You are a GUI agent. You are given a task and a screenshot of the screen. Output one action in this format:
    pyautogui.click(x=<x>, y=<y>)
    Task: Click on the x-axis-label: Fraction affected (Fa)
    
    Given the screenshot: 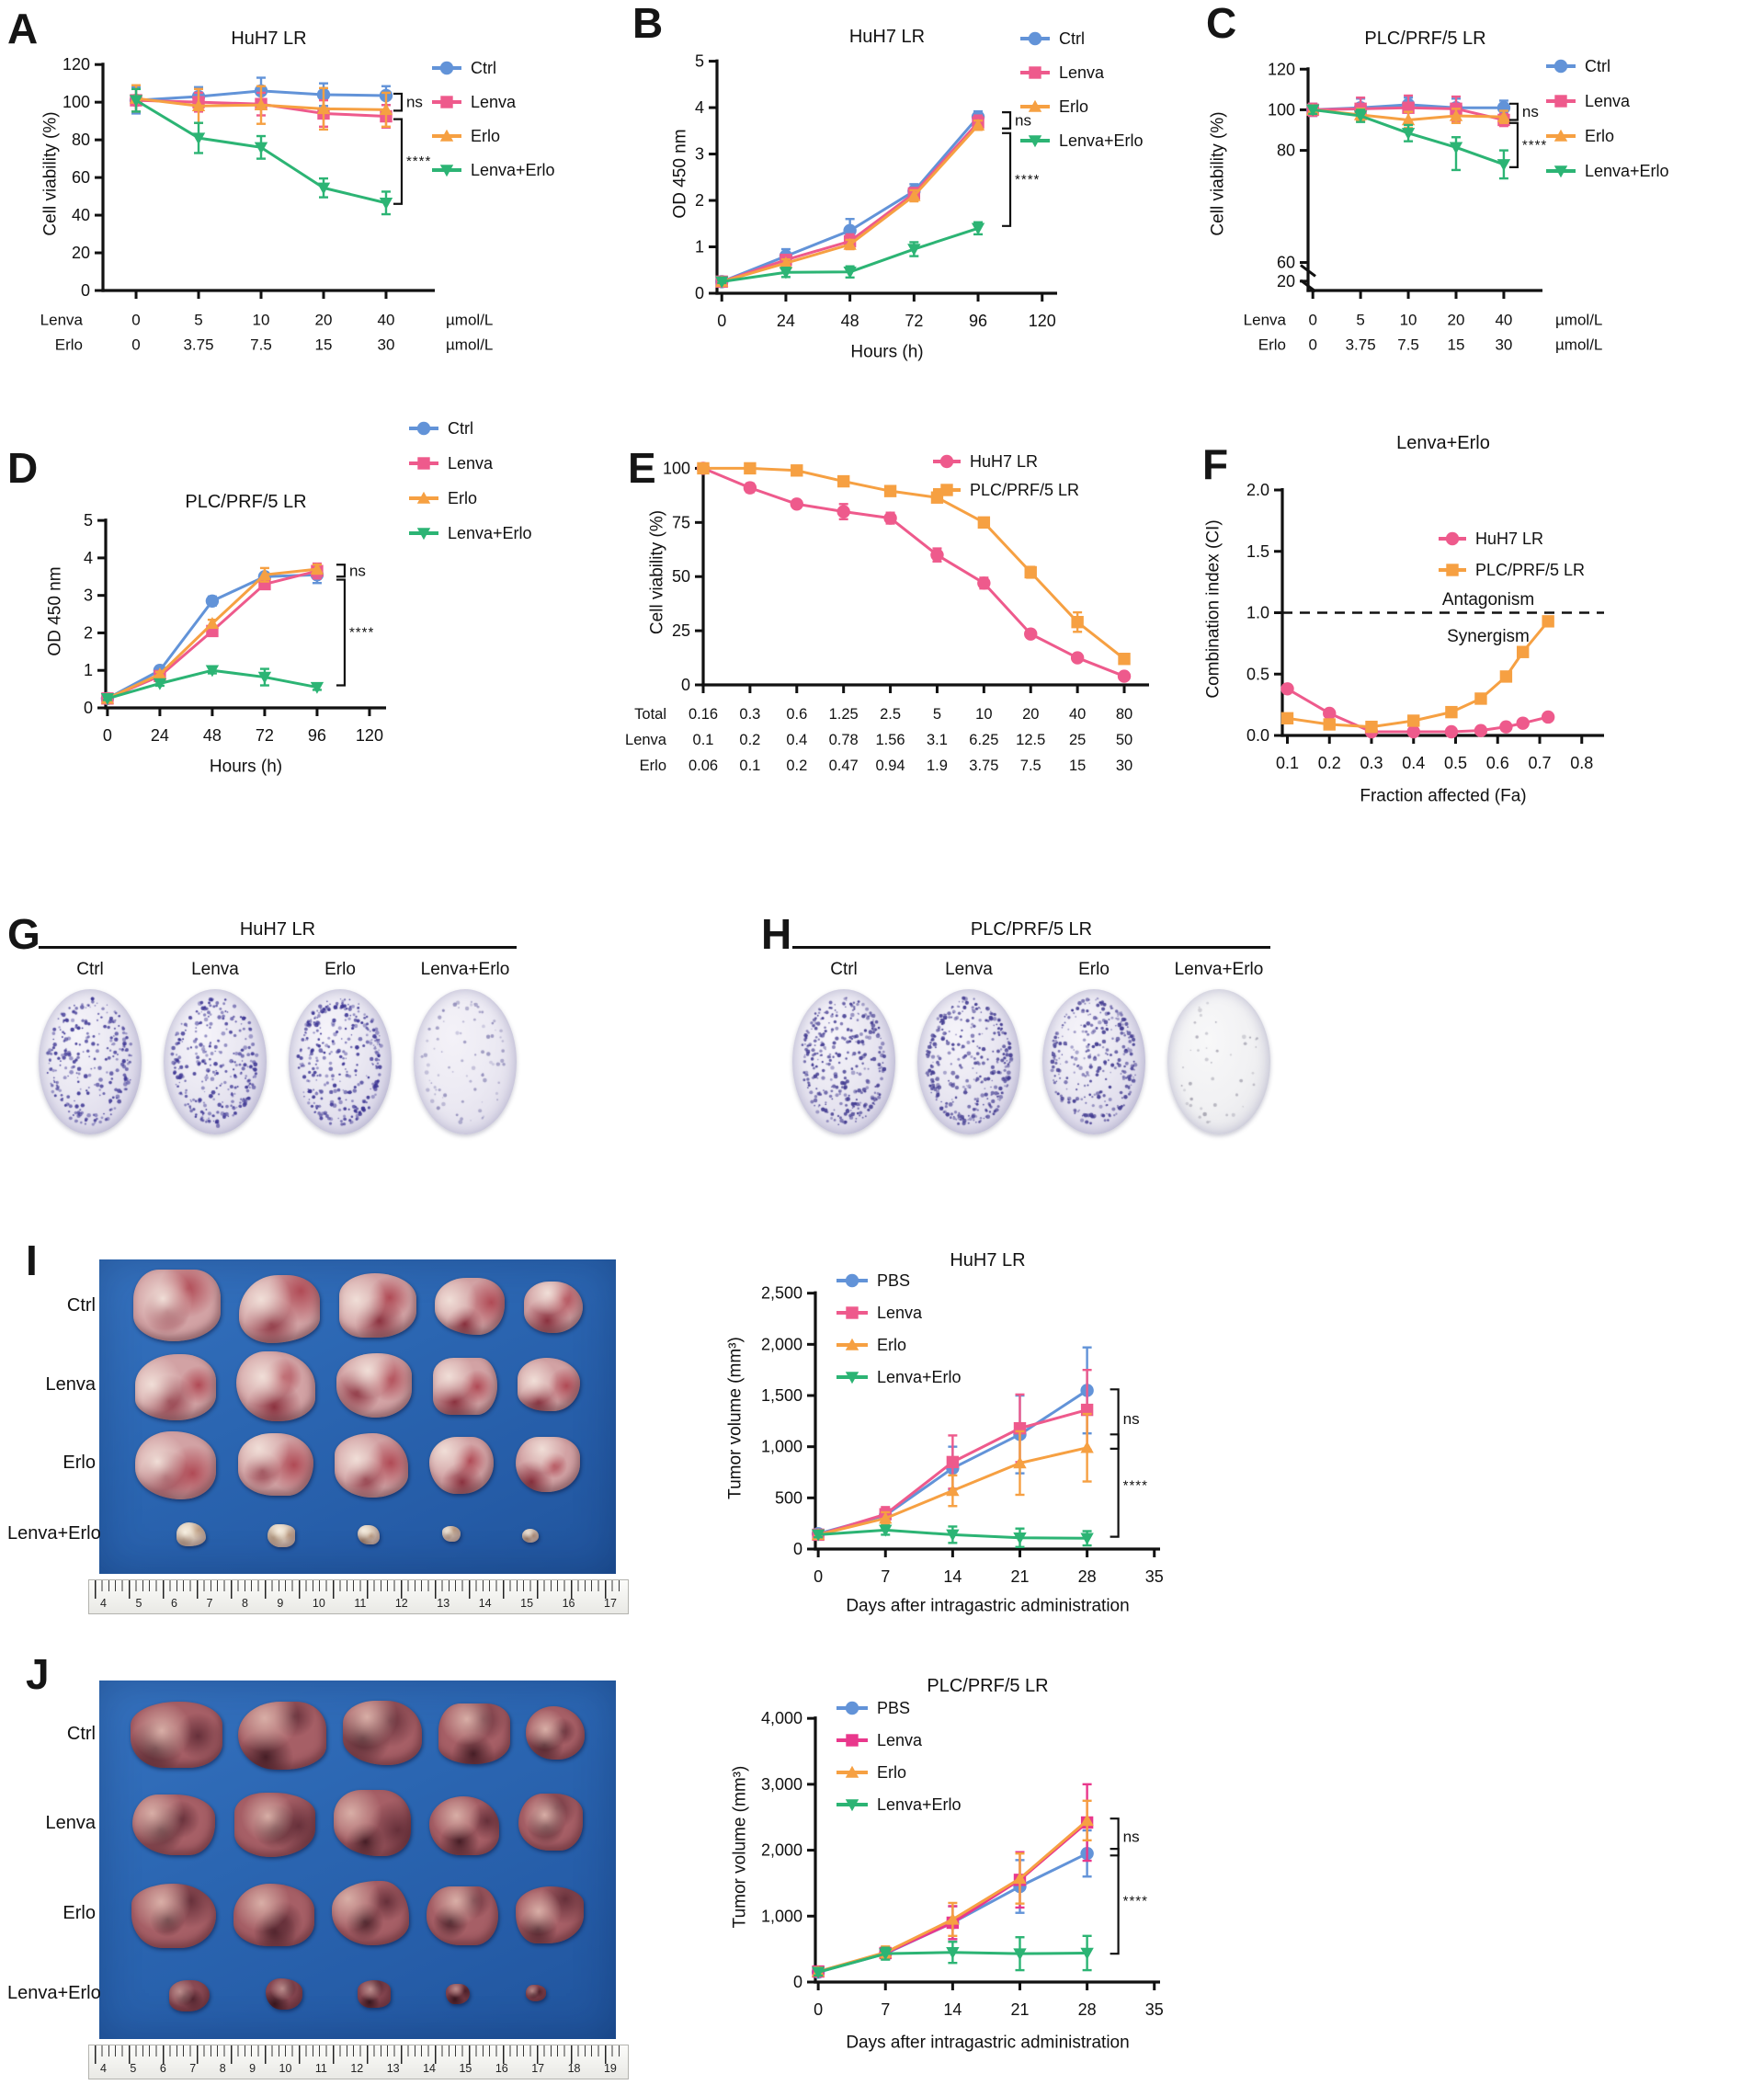 What is the action you would take?
    pyautogui.click(x=1443, y=796)
    